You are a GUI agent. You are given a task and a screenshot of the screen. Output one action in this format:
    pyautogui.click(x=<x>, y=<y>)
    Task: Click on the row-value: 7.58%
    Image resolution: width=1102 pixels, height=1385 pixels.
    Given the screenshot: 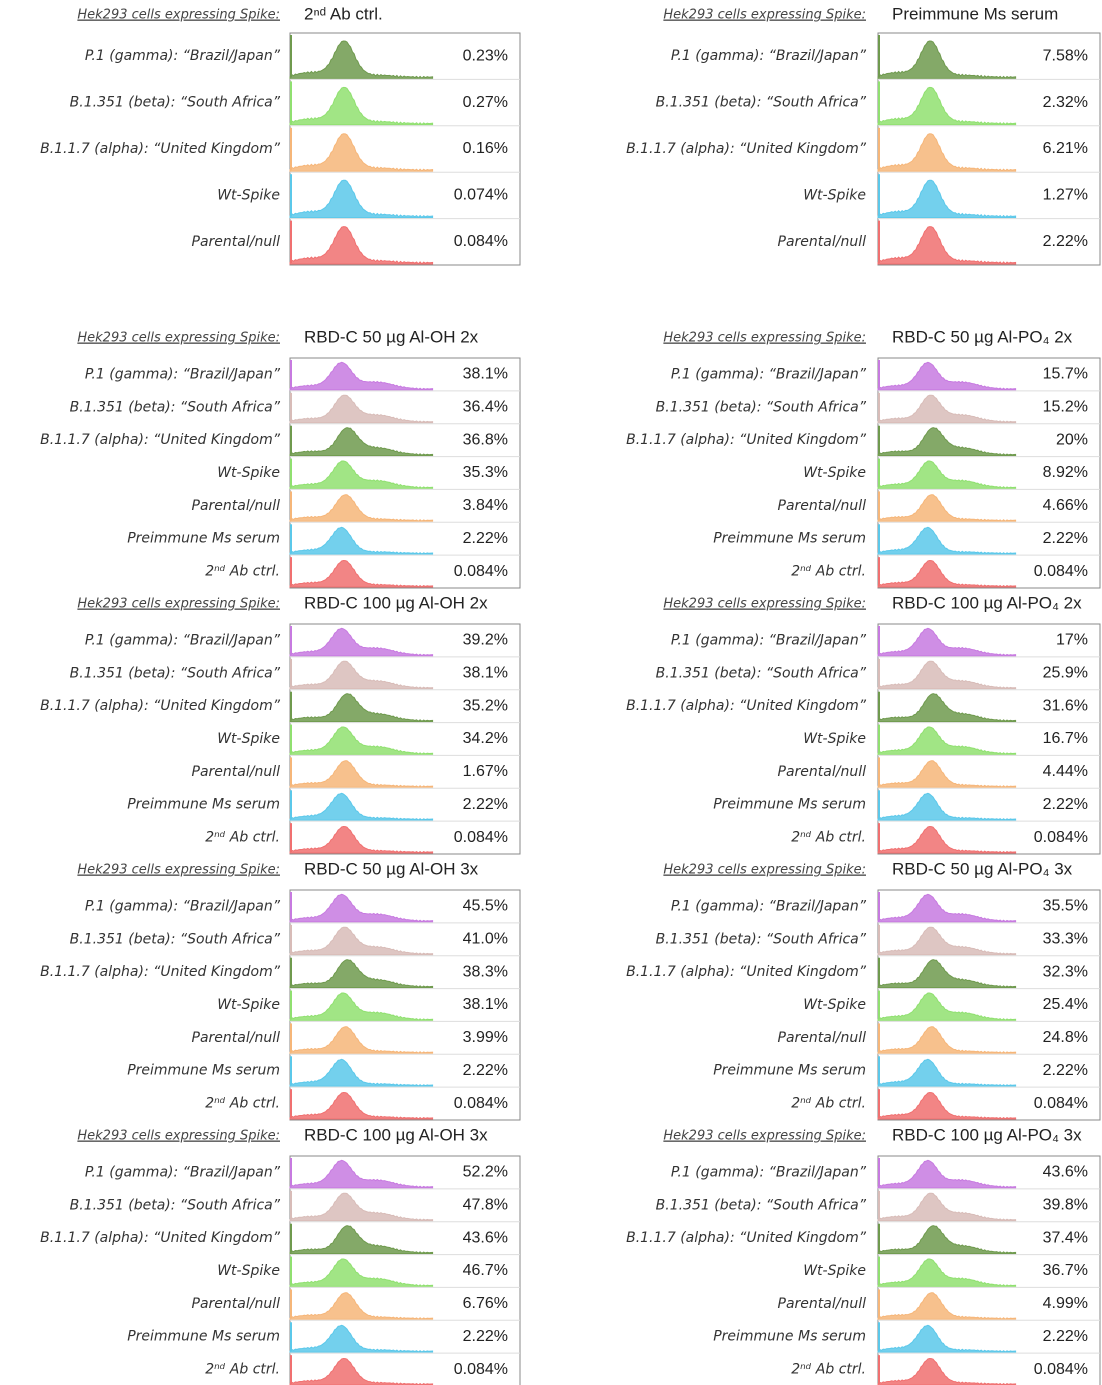 What is the action you would take?
    pyautogui.click(x=1065, y=55)
    